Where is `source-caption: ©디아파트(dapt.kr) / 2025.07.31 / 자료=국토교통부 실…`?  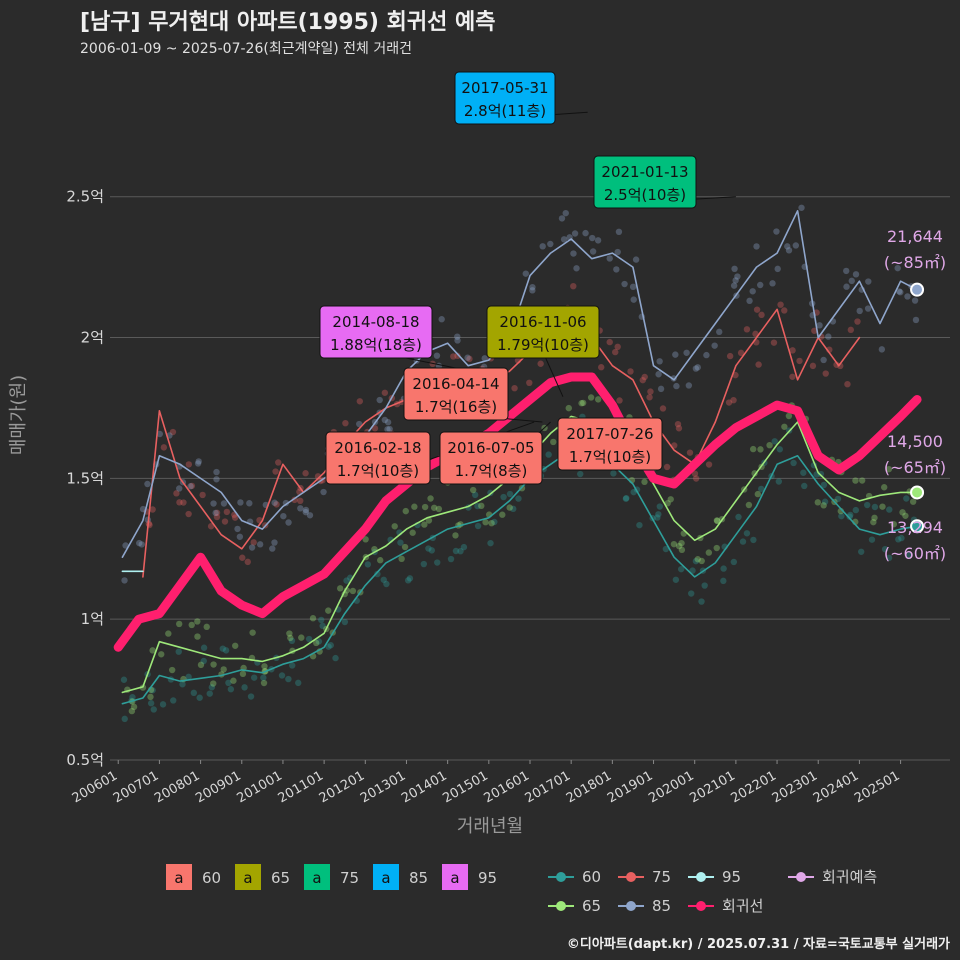
source-caption: ©디아파트(dapt.kr) / 2025.07.31 / 자료=국토교통부 실… is located at coordinates (758, 944).